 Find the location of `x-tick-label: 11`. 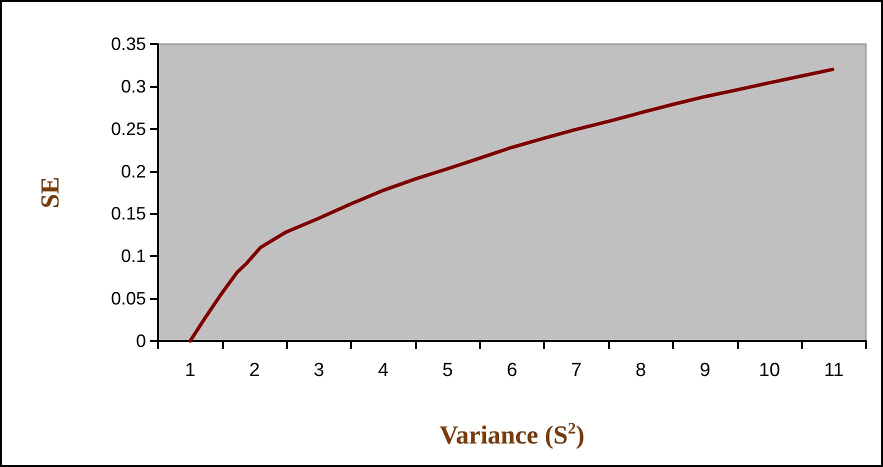

x-tick-label: 11 is located at coordinates (834, 370).